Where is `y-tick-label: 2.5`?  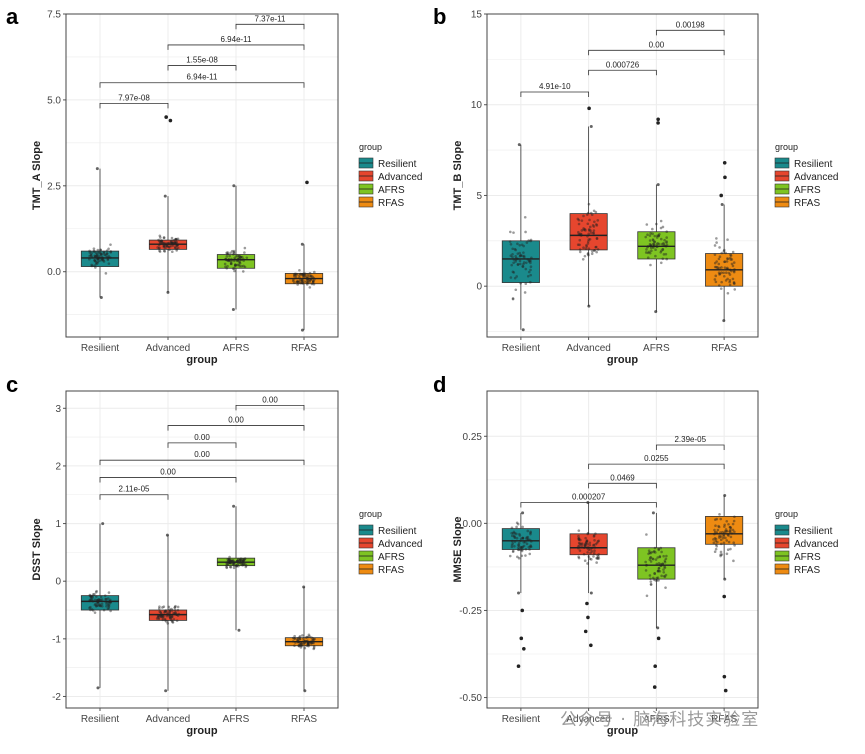
y-tick-label: 2.5 is located at coordinates (54, 186).